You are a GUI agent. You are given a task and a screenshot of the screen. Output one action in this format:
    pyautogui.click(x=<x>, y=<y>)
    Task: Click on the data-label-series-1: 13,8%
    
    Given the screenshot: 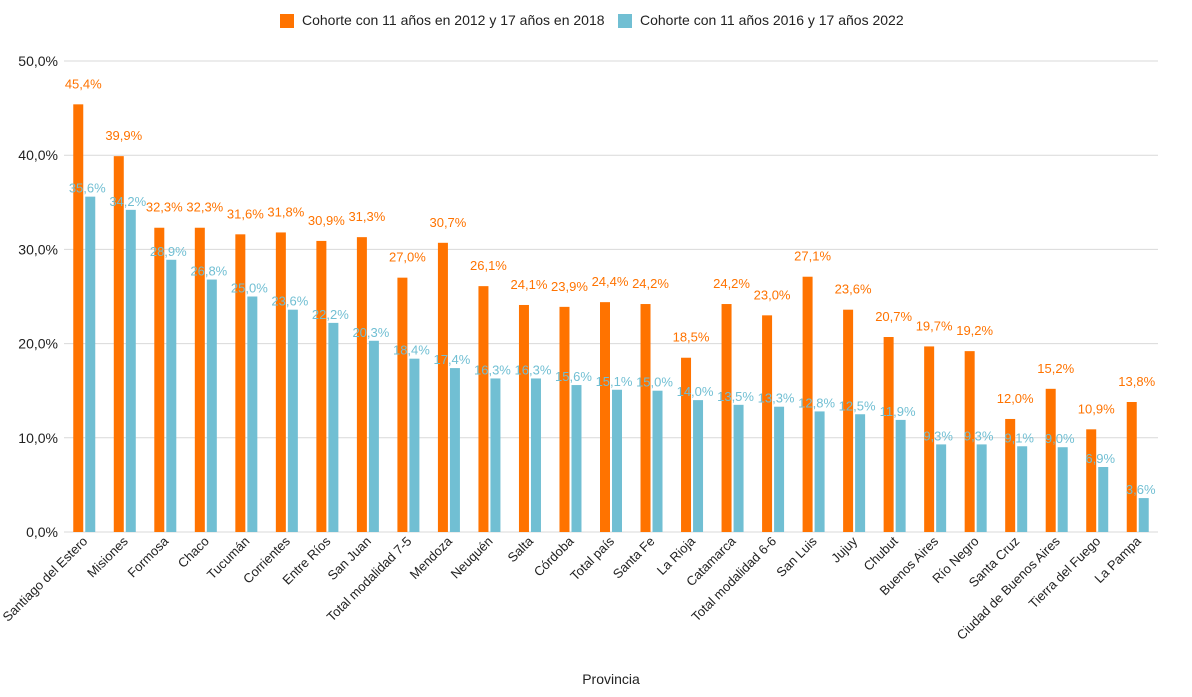 What is the action you would take?
    pyautogui.click(x=1136, y=381)
    